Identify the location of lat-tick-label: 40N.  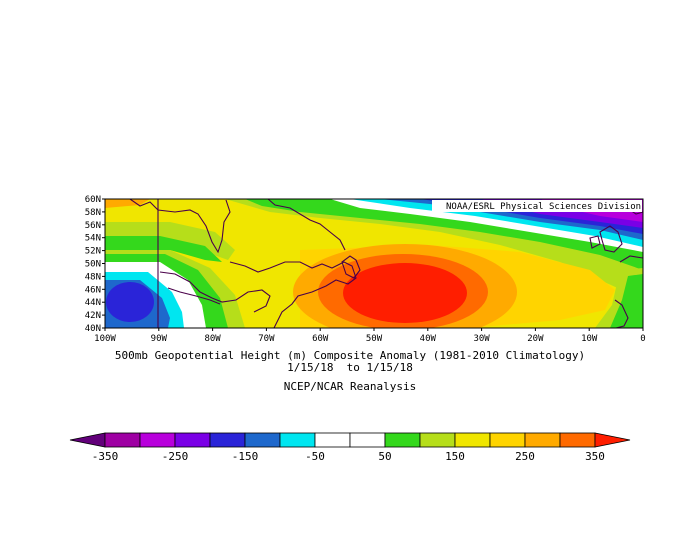
(93, 329).